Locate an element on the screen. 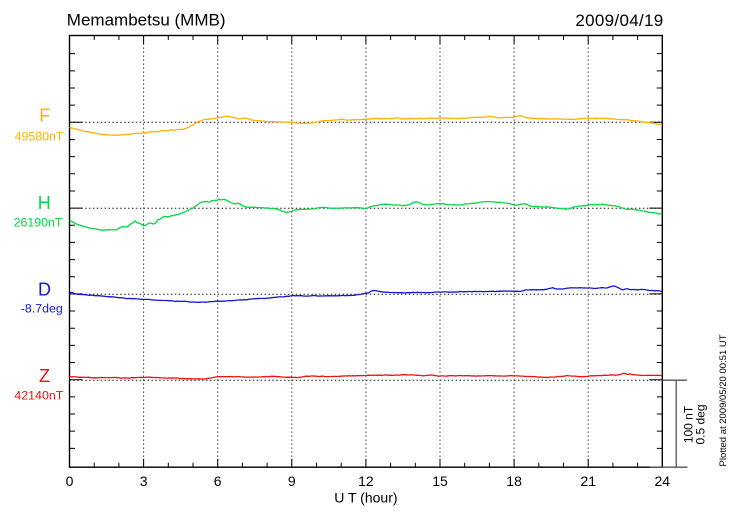  svg-text: 18 is located at coordinates (514, 481).